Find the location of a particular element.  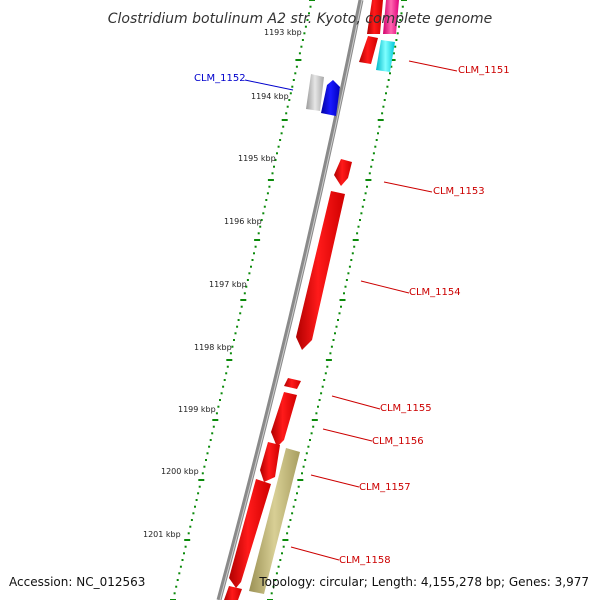

tick-label: 1200 kbp is located at coordinates (180, 471).